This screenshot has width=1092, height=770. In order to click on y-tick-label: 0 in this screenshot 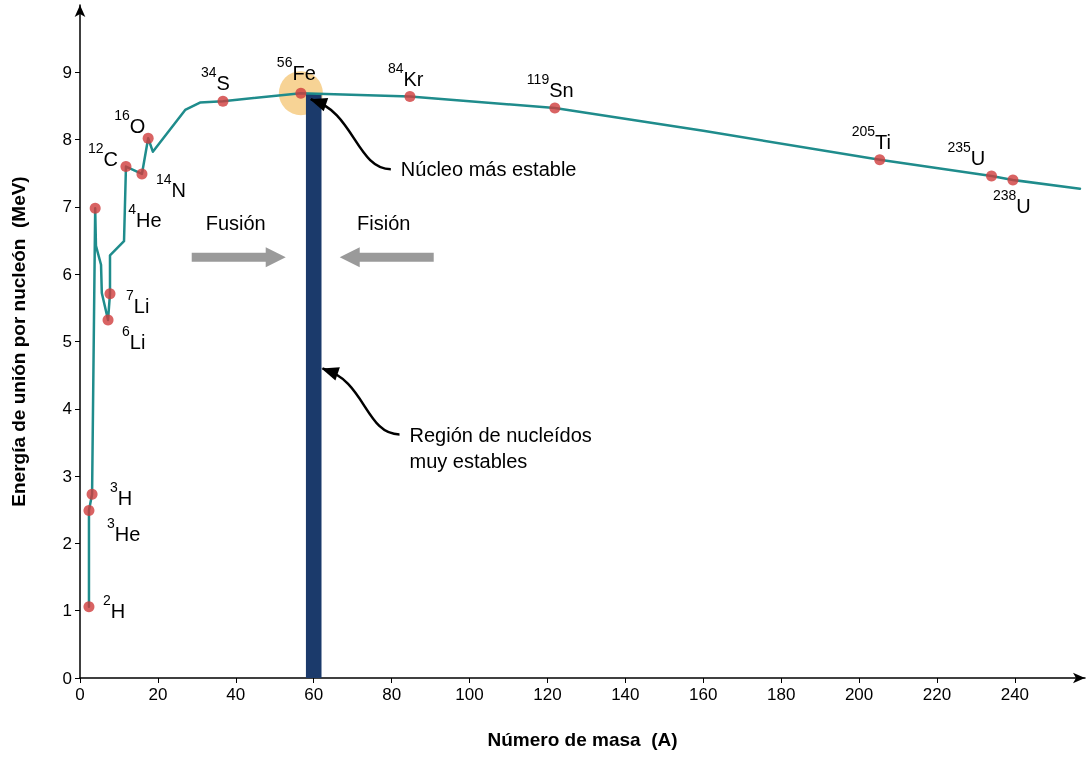, I will do `click(67, 678)`.